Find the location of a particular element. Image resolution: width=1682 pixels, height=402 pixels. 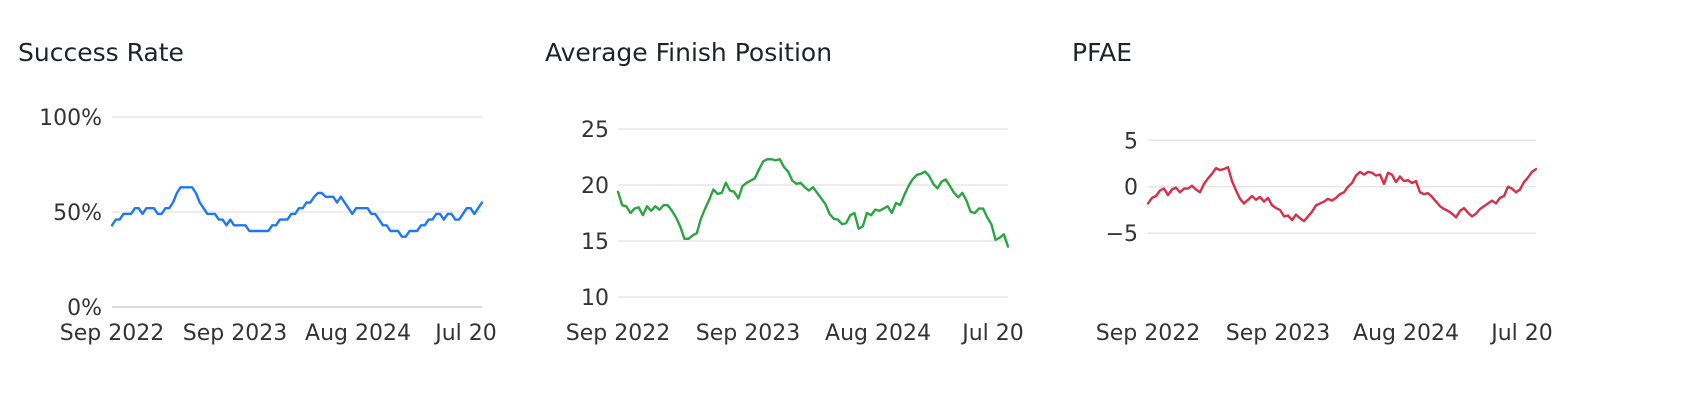

afp-x-tick-label: Aug 2024 is located at coordinates (878, 333).